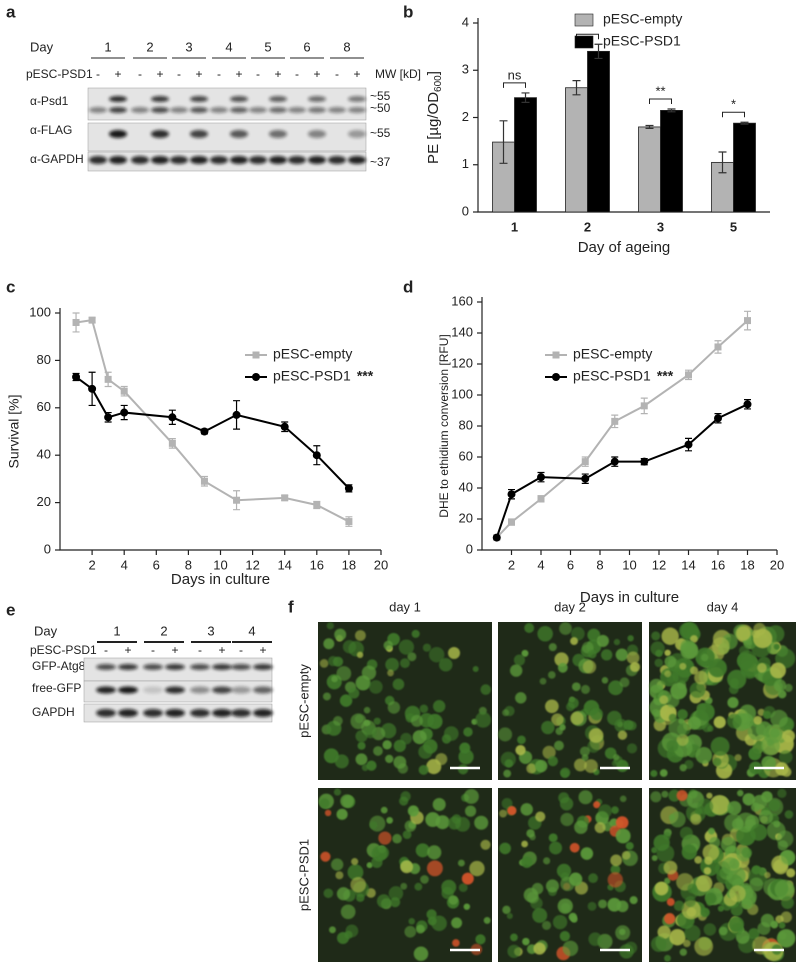  I want to click on y-tick-label: 120, so click(462, 362).